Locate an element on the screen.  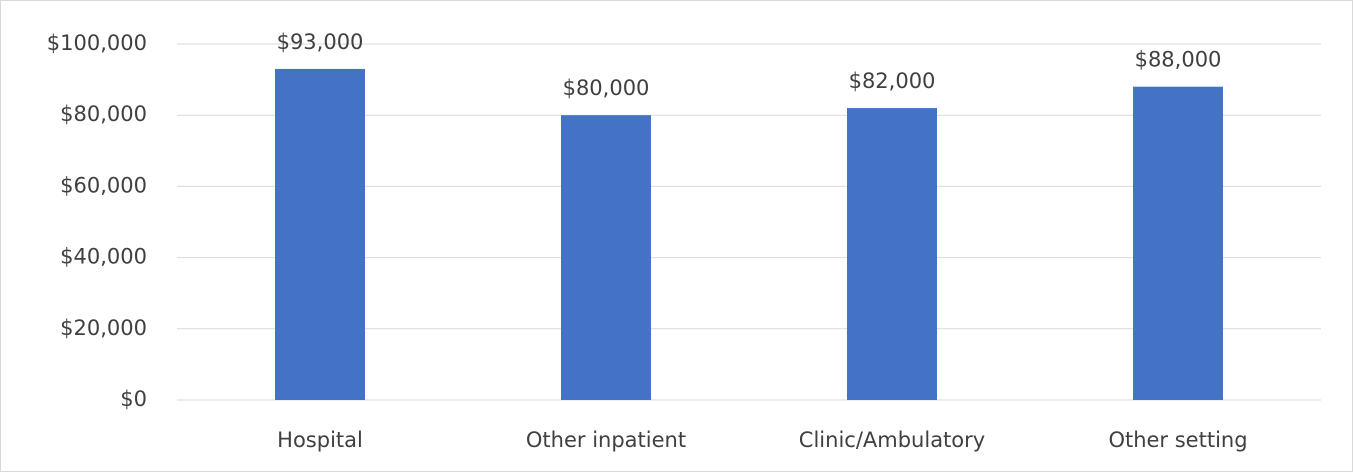
y-tick-label: $60,000 is located at coordinates (103, 185).